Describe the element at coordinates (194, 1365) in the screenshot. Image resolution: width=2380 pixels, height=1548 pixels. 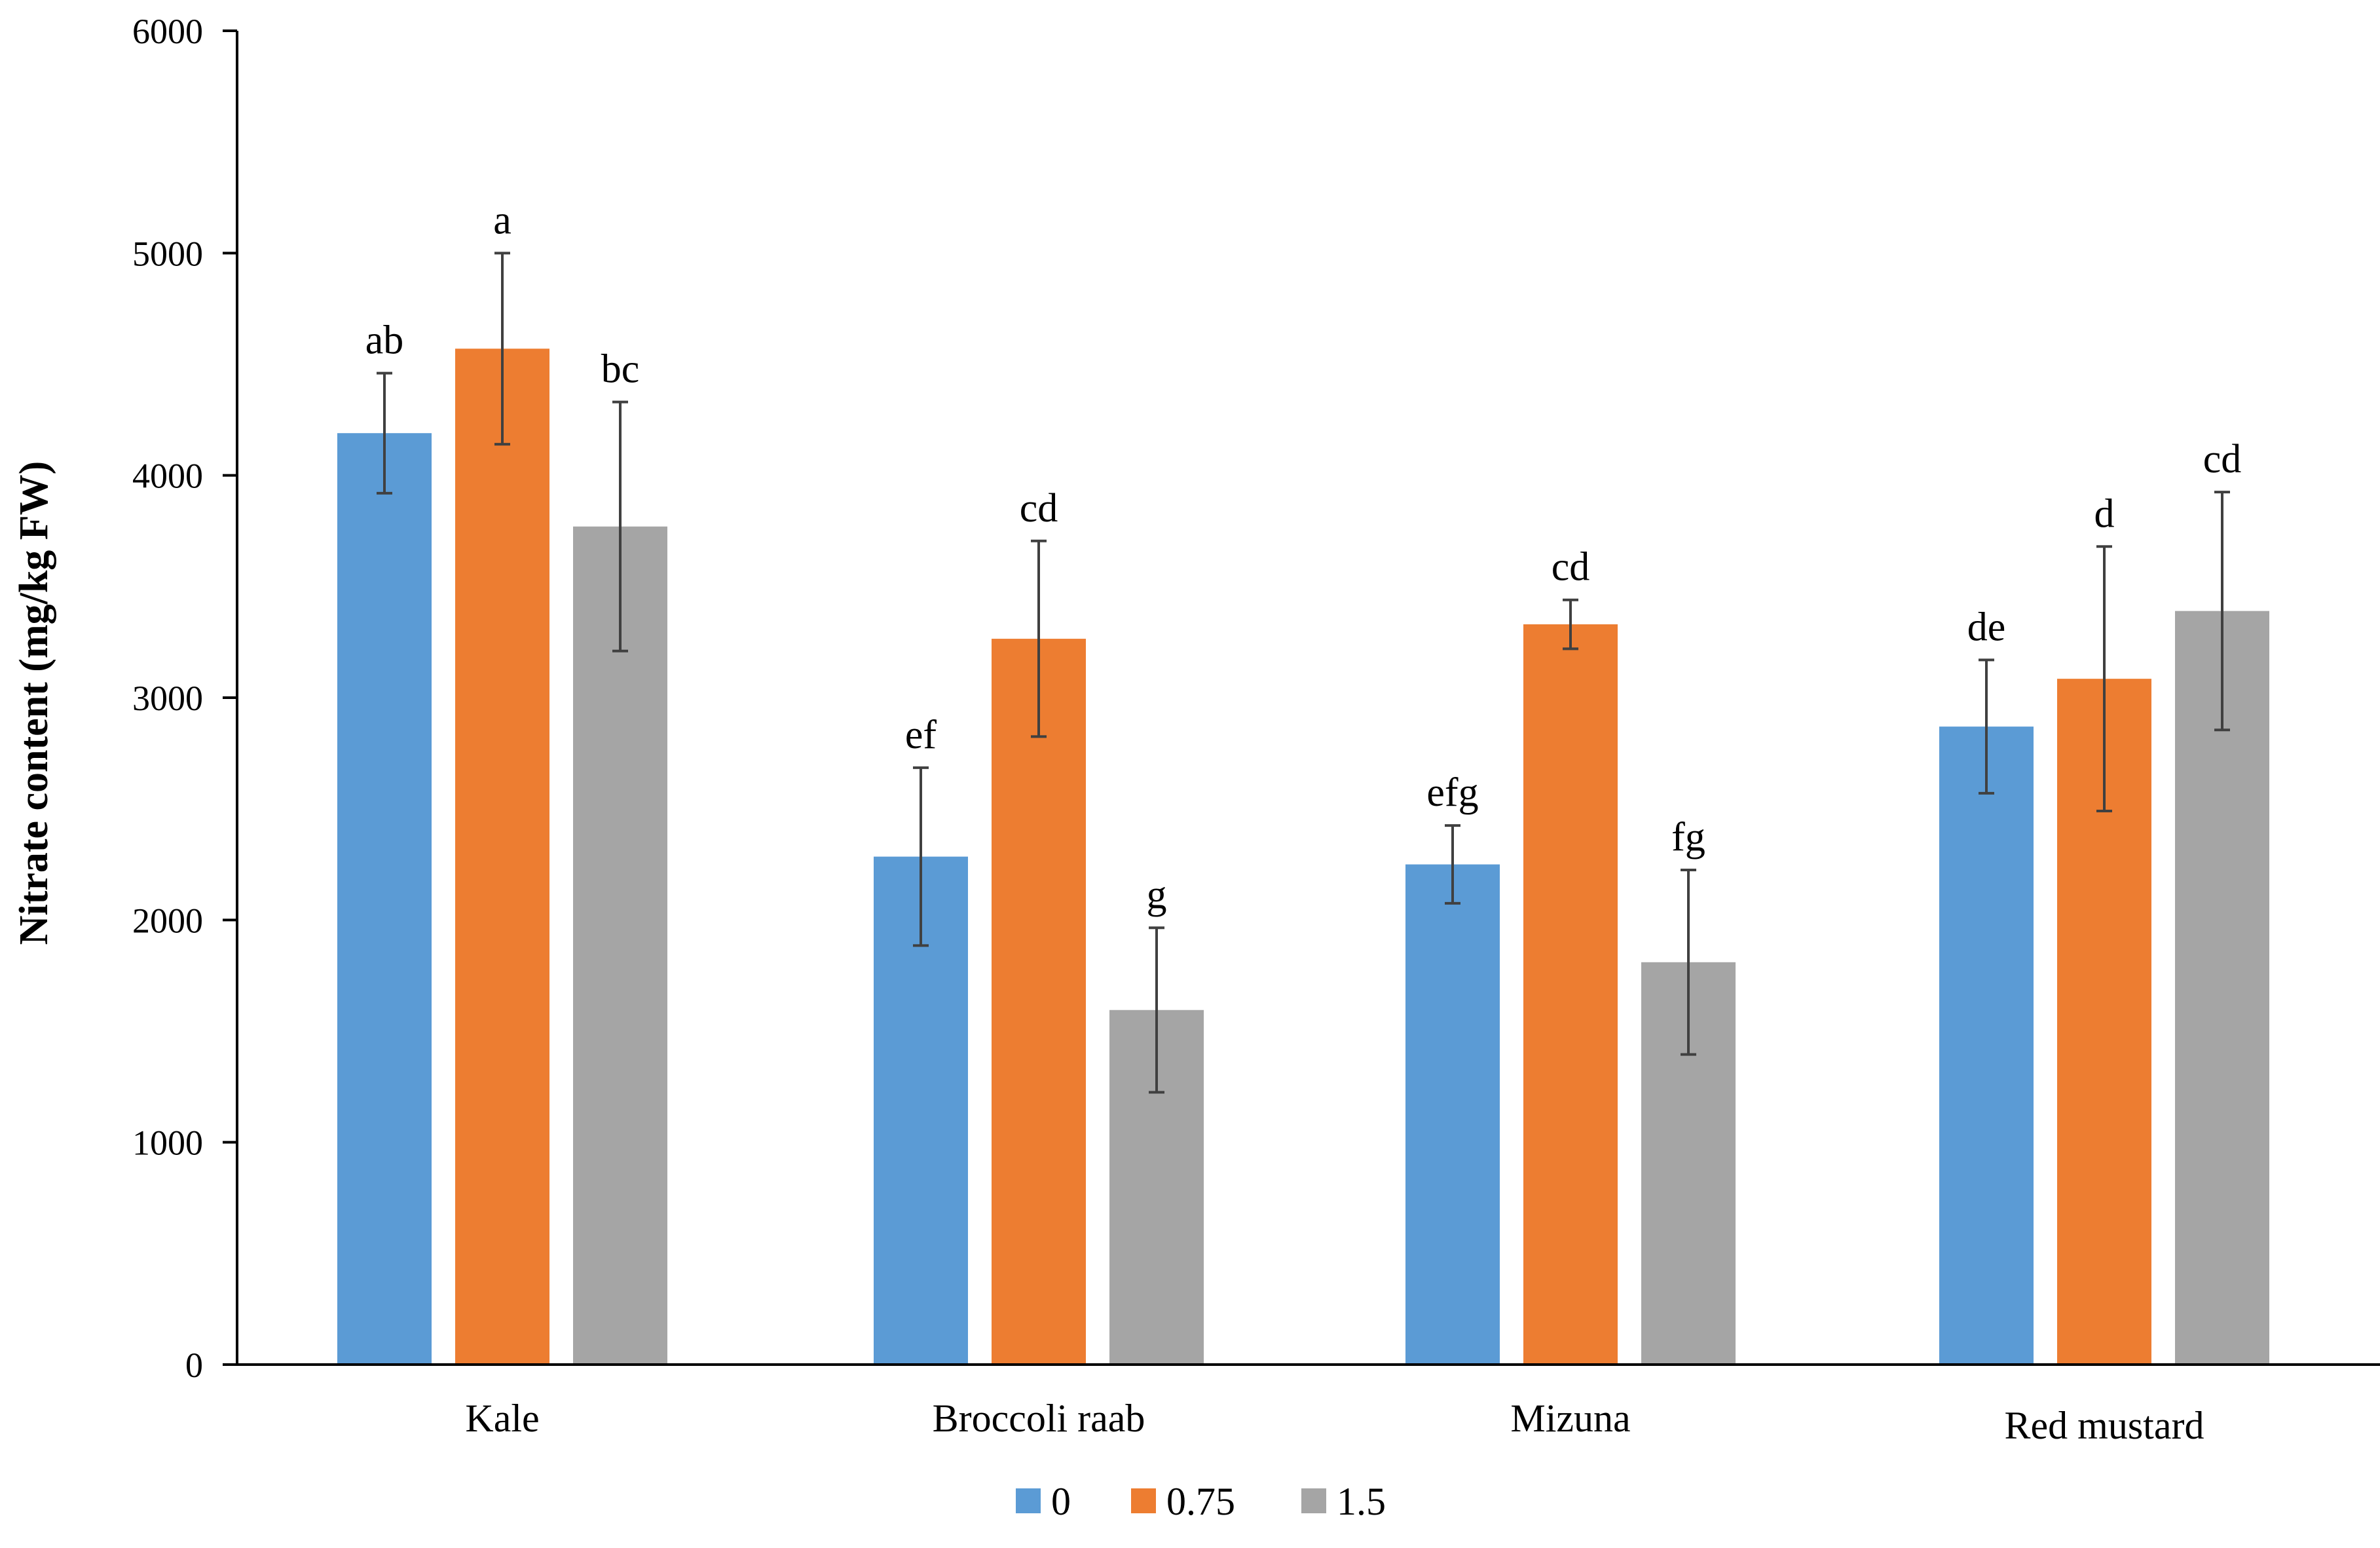
I see `y-tick-label: 0` at that location.